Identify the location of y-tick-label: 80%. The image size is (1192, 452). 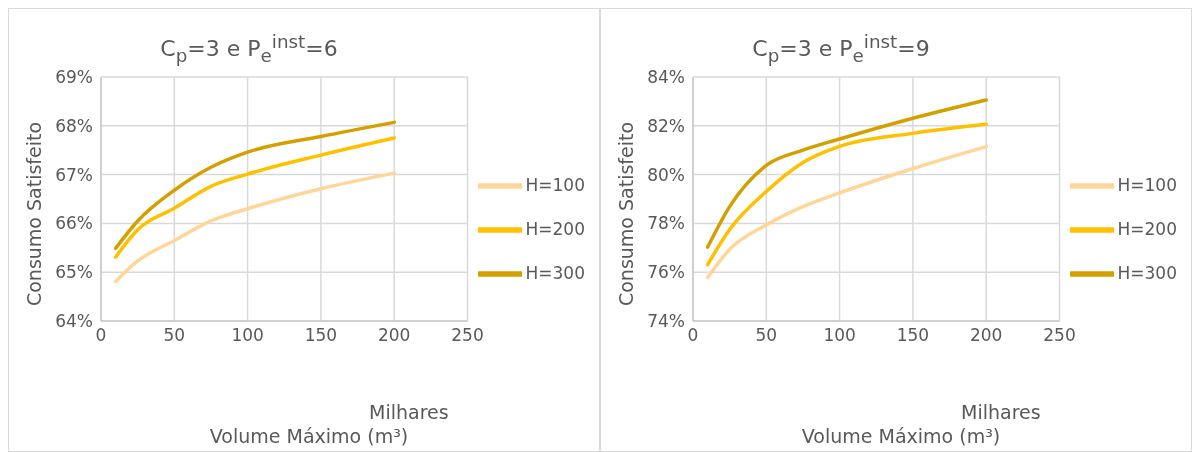
(666, 174).